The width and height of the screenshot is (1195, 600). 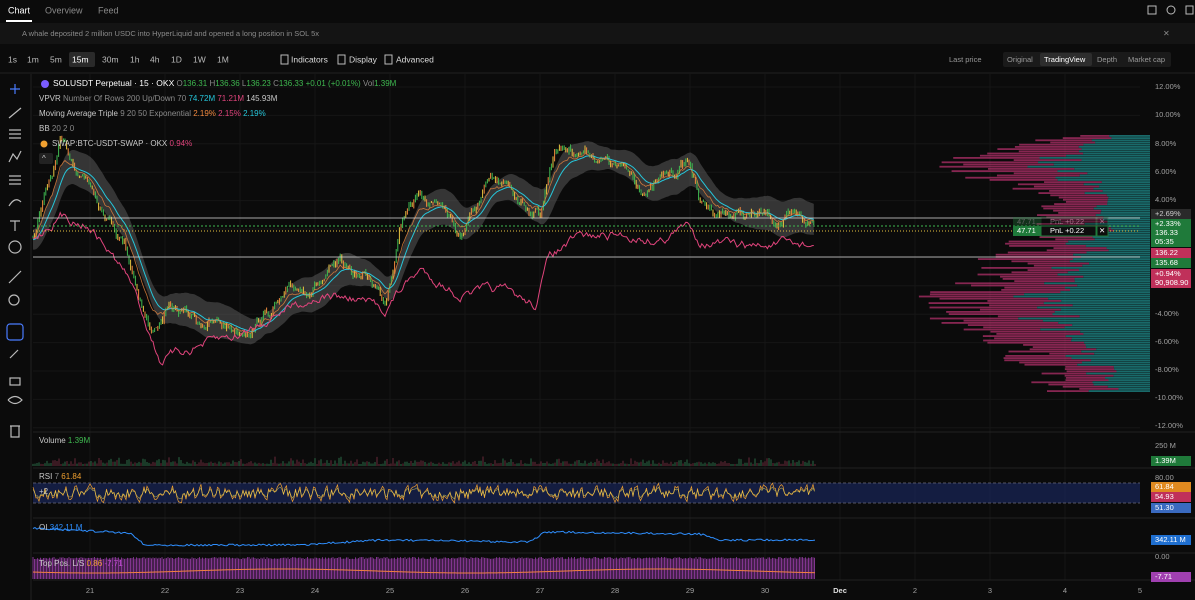 I want to click on price-label-box, so click(x=1171, y=214).